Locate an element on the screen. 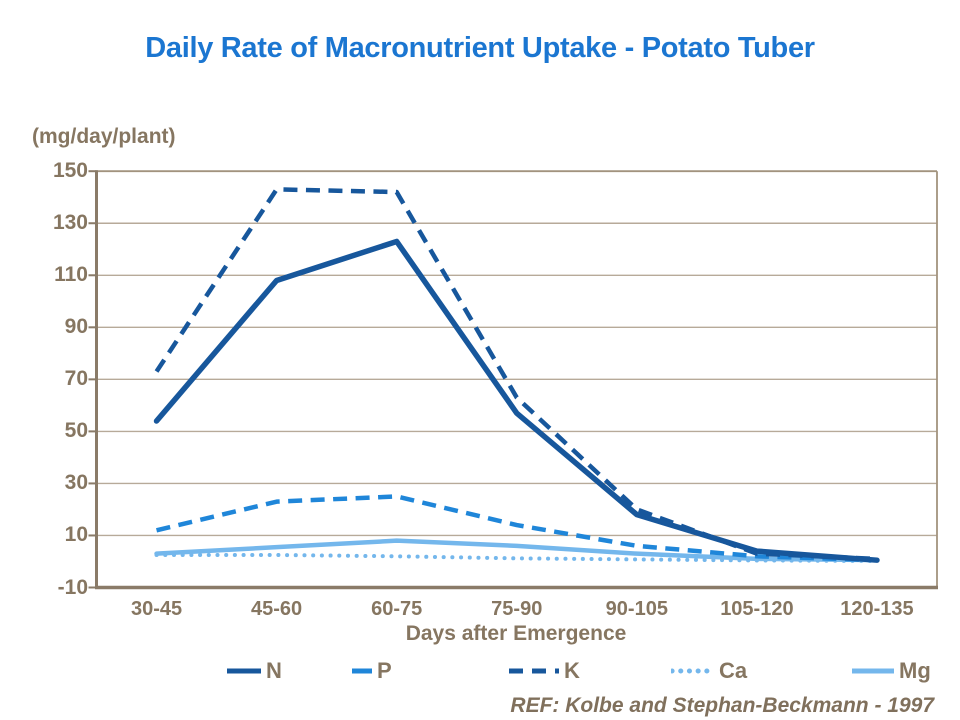 The width and height of the screenshot is (960, 720). legend-label-P: P is located at coordinates (384, 670).